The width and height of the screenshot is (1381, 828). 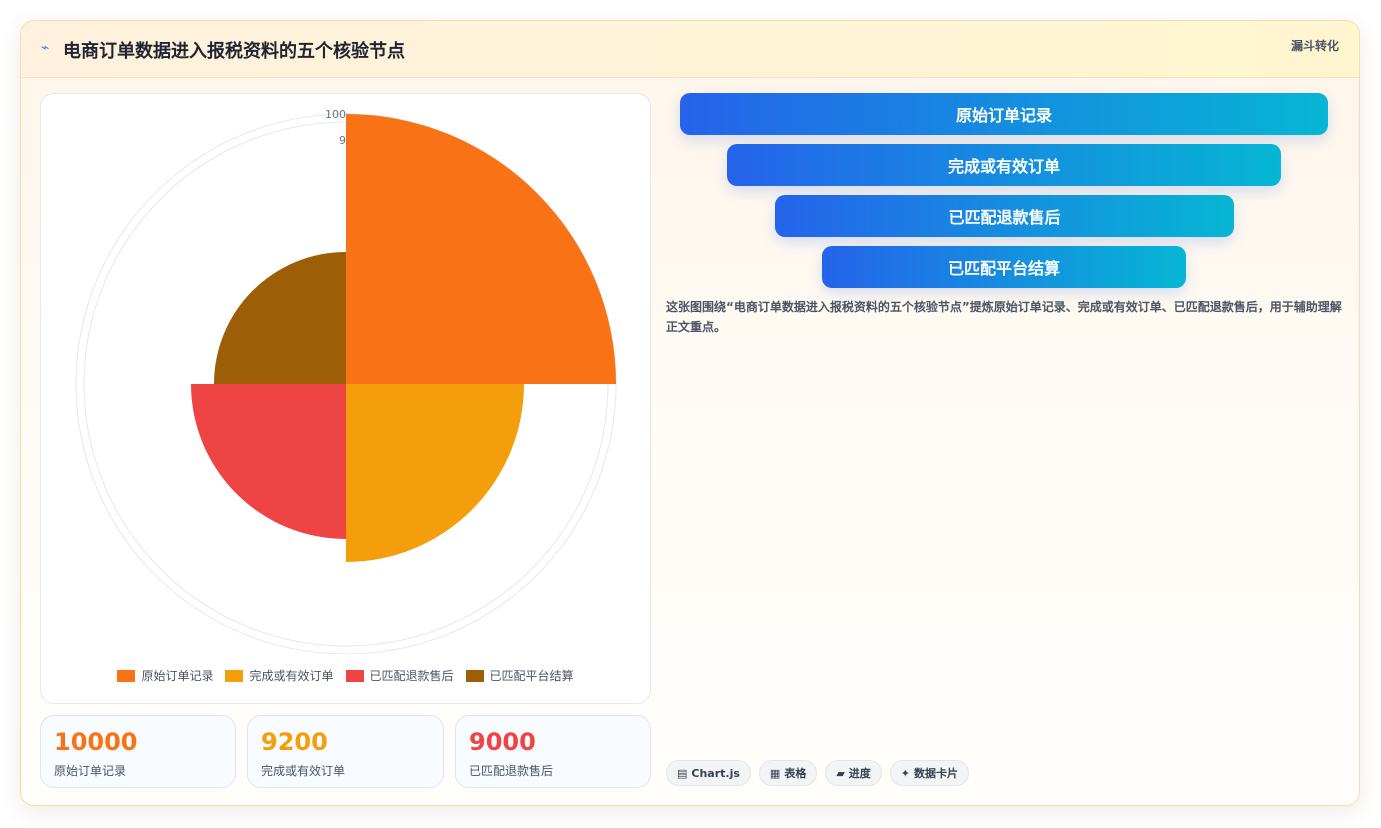 I want to click on chip-data-cards: ✦ 数据卡片, so click(x=929, y=773).